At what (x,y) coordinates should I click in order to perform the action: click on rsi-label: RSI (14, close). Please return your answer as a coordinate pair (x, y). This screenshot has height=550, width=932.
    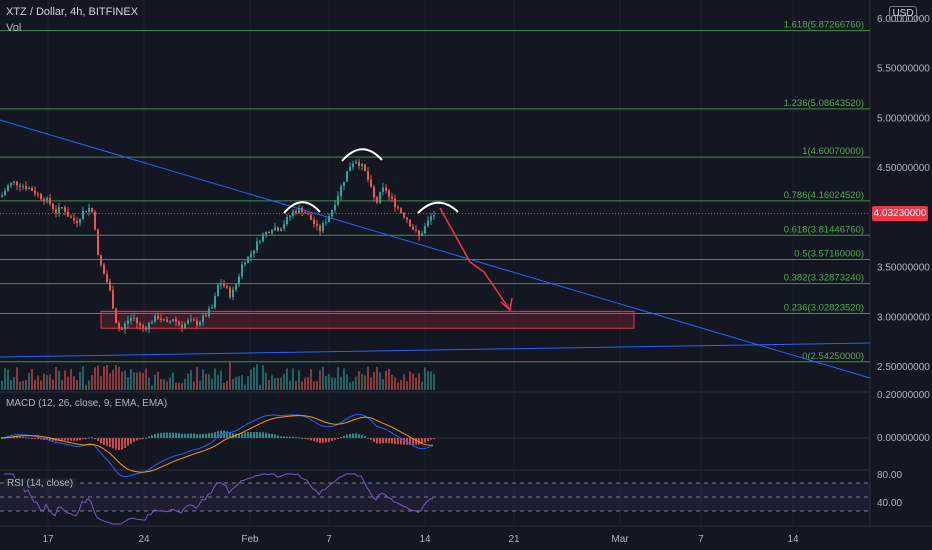
    Looking at the image, I should click on (40, 483).